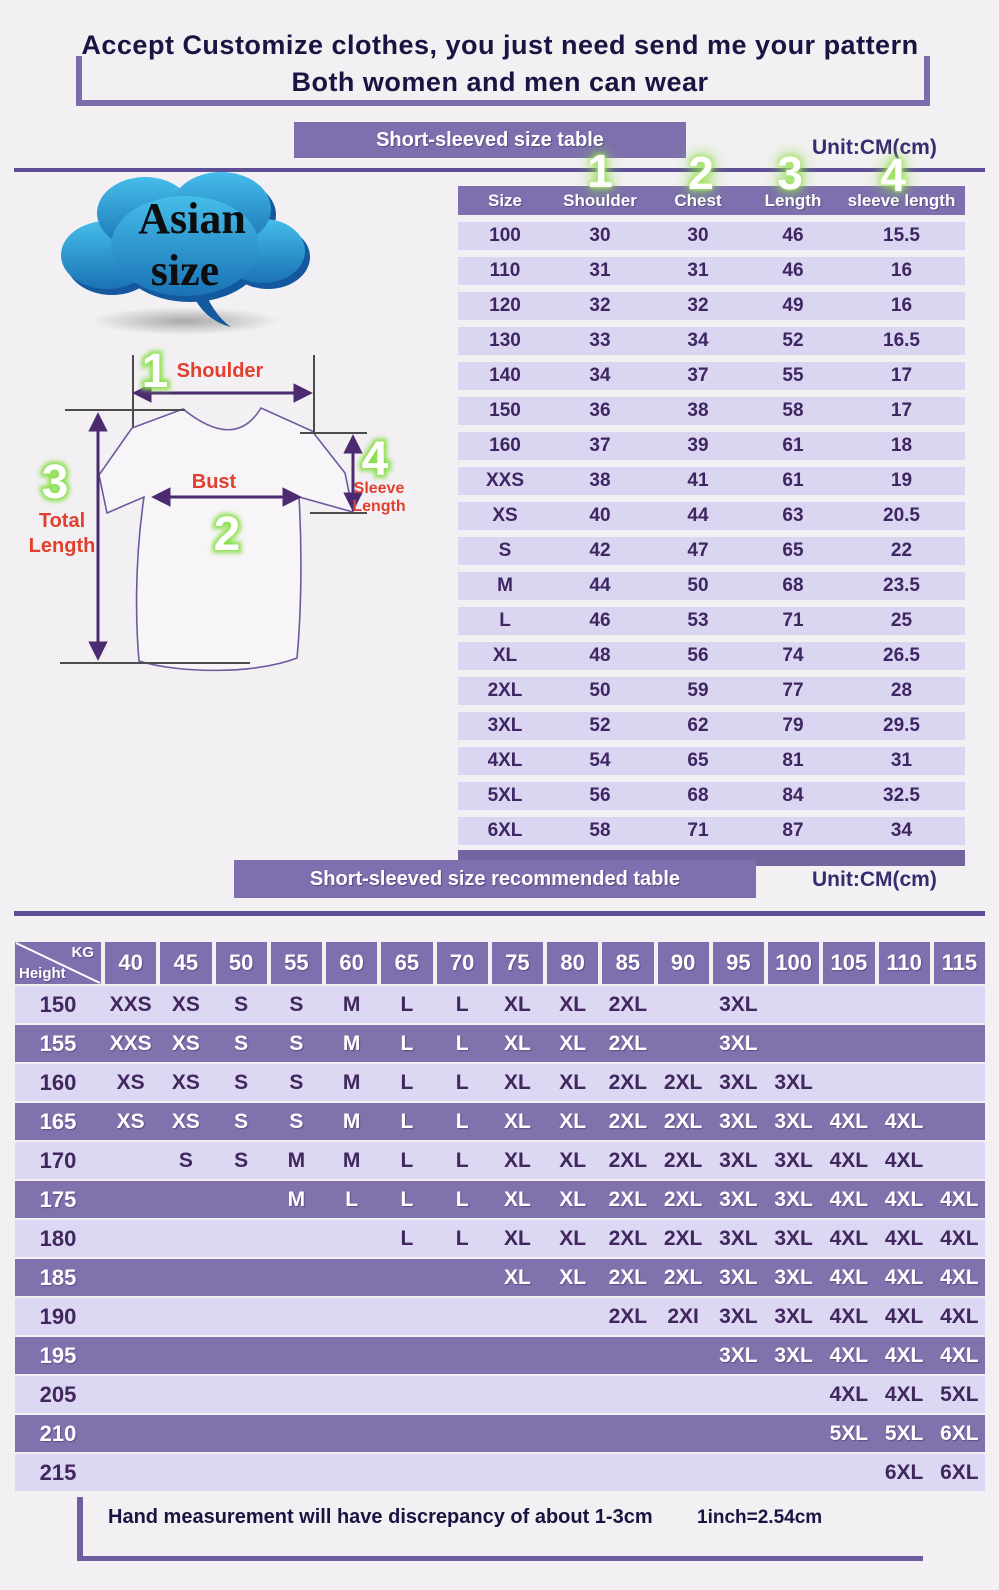  I want to click on recommend-table-unit-label: Unit:CM(cm), so click(874, 879).